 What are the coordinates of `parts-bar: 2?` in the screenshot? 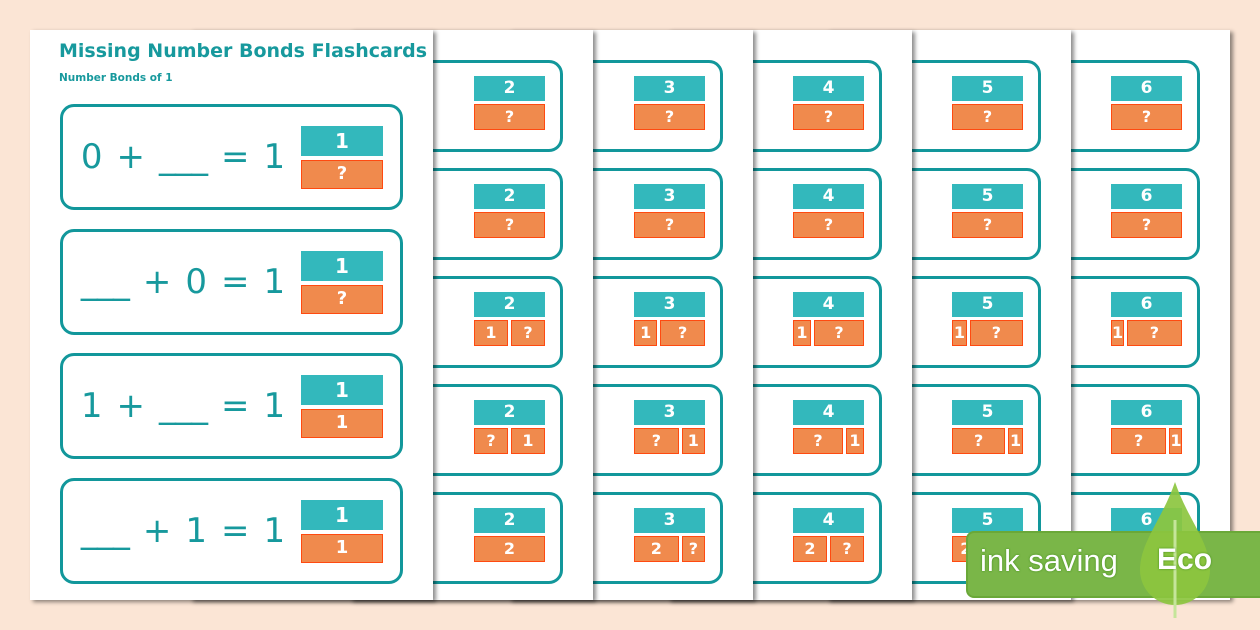 It's located at (669, 549).